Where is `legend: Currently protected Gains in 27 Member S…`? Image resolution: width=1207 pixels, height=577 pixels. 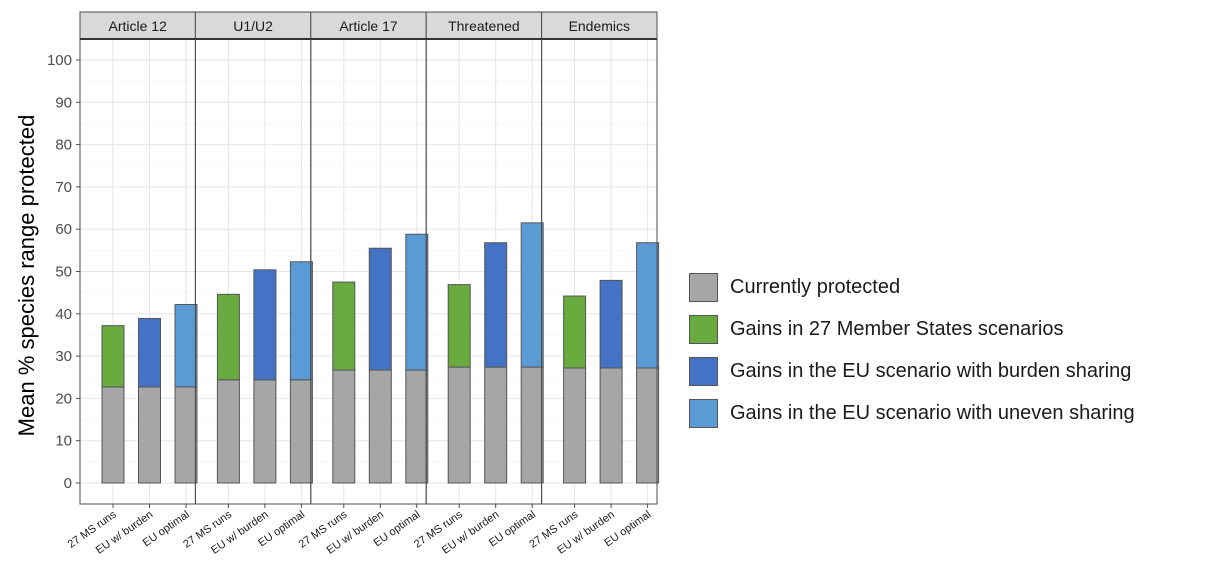 legend: Currently protected Gains in 27 Member S… is located at coordinates (912, 350).